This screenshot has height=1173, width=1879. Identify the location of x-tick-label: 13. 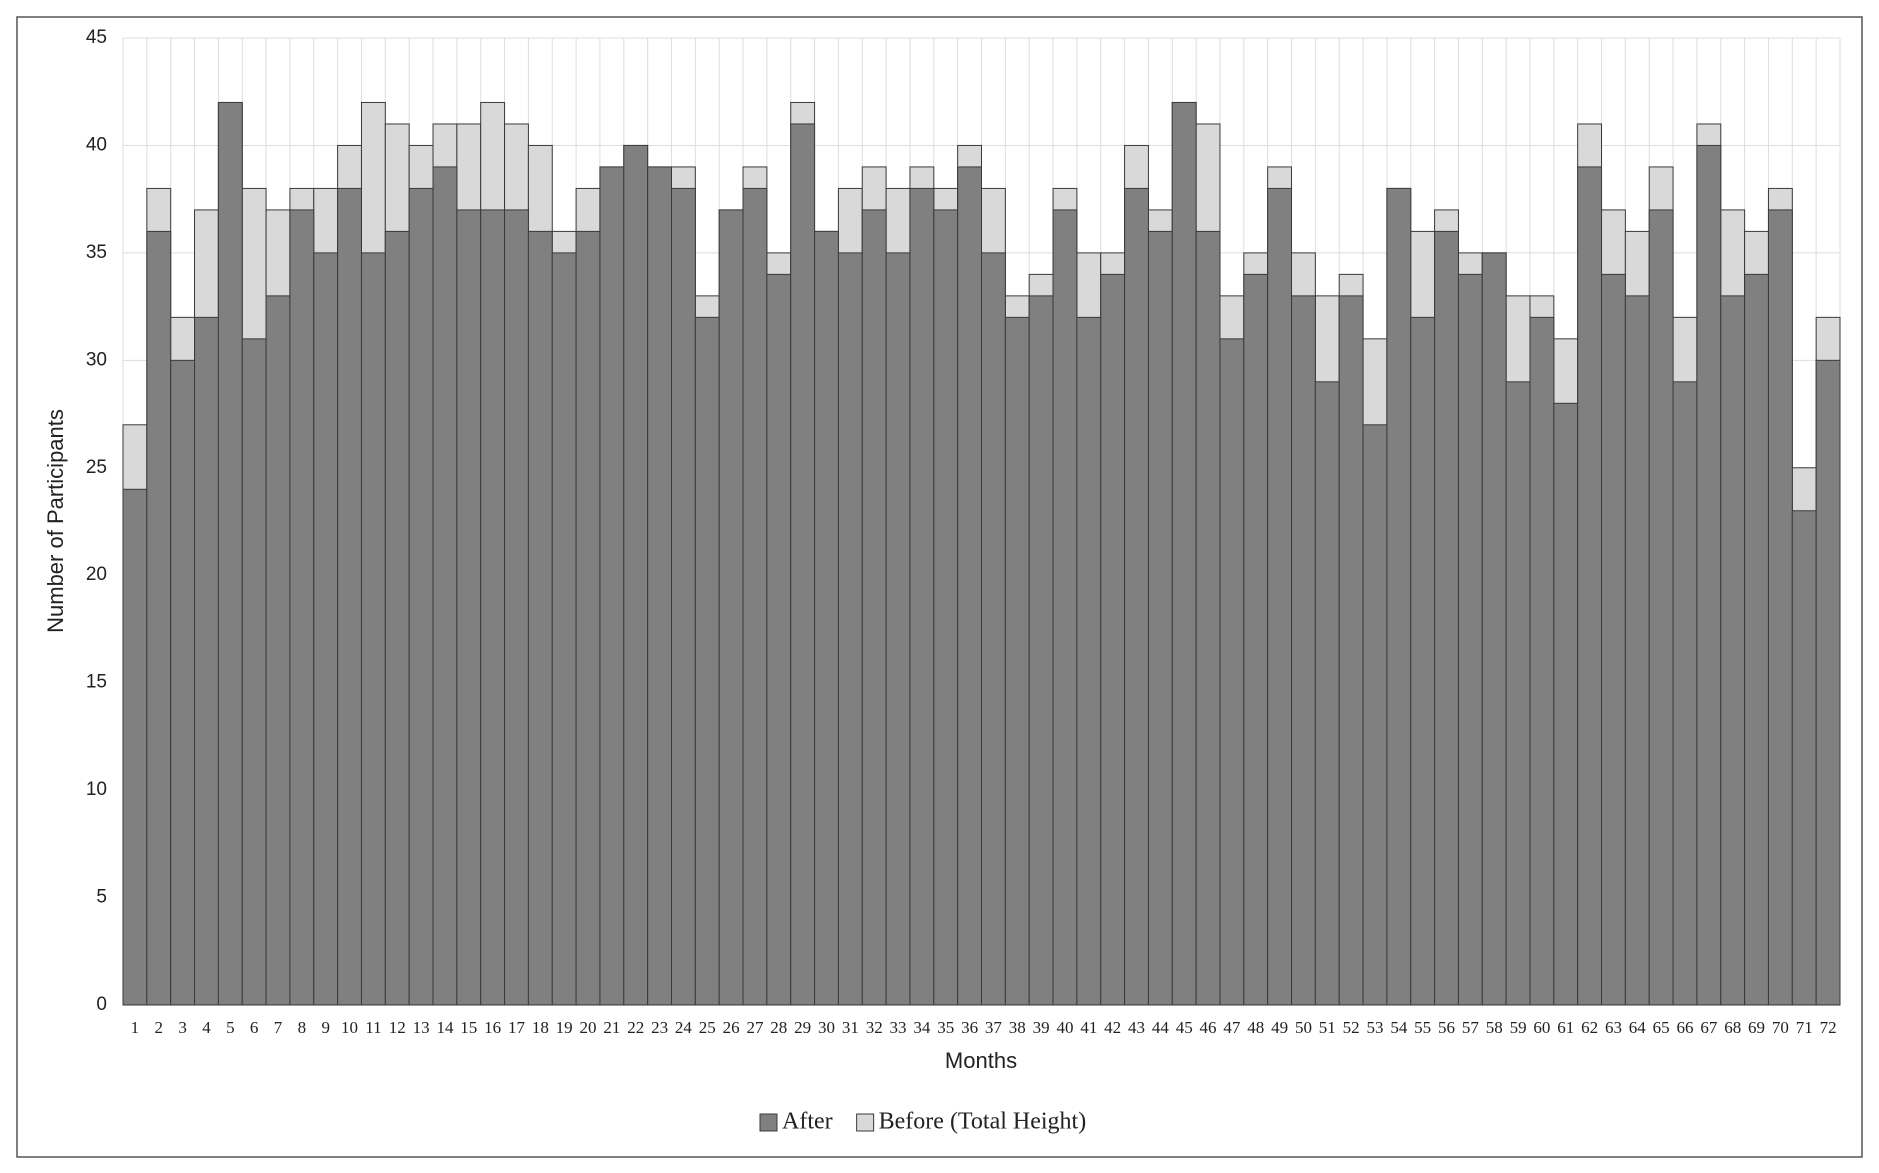
(421, 1027).